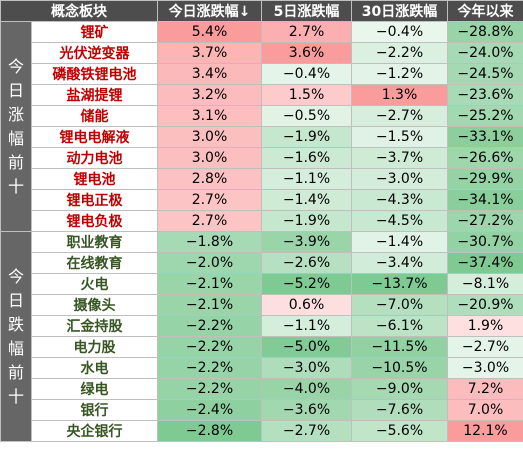 The image size is (523, 463). I want to click on ytd-change-cell: −27.2%, so click(485, 221).